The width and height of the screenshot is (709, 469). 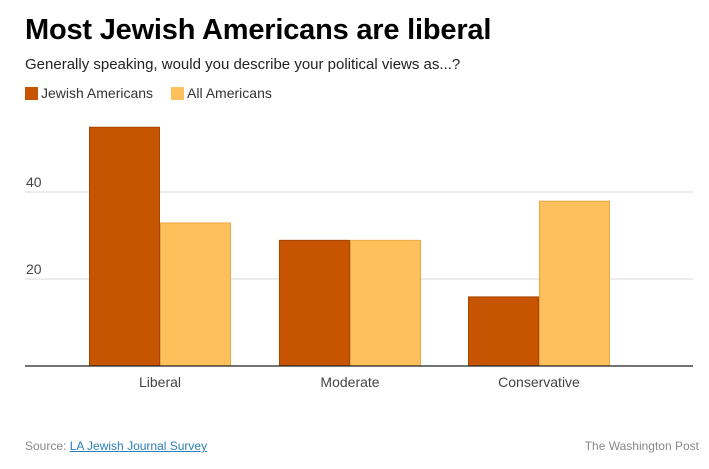 What do you see at coordinates (385, 303) in the screenshot?
I see `bar-all-americans-moderate` at bounding box center [385, 303].